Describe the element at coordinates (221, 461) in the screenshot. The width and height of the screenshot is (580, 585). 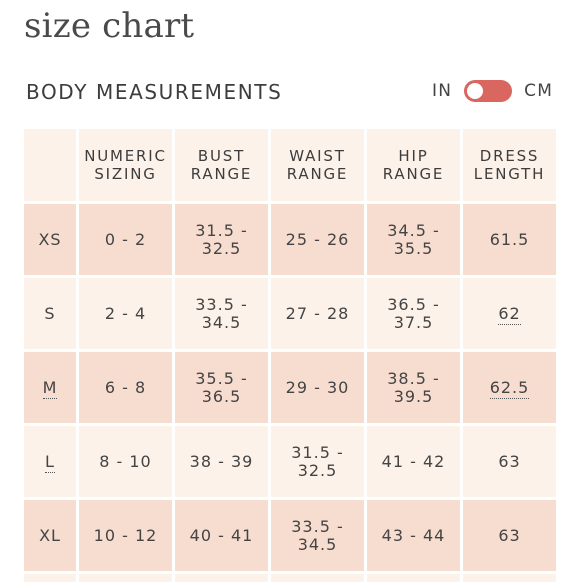
I see `bust-range-cell: 38 - 39` at that location.